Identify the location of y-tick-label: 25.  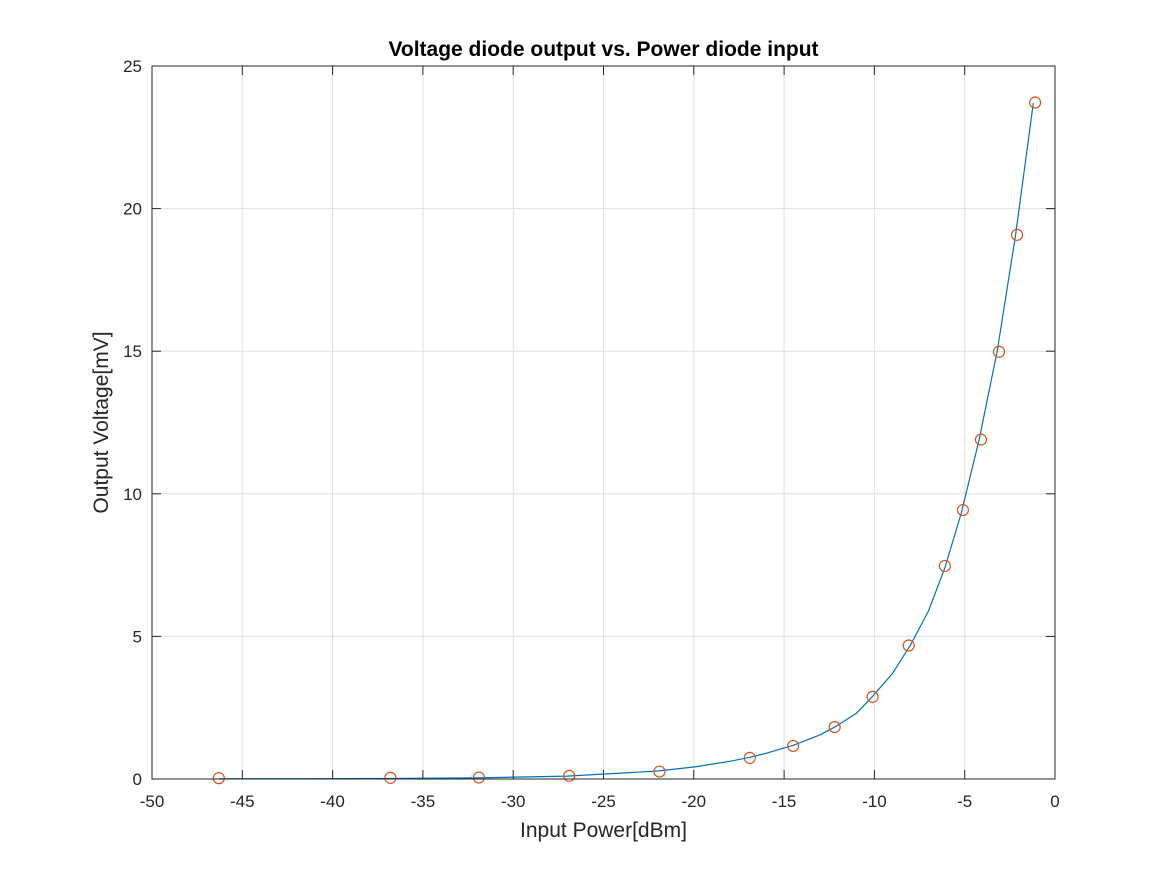
(132, 66).